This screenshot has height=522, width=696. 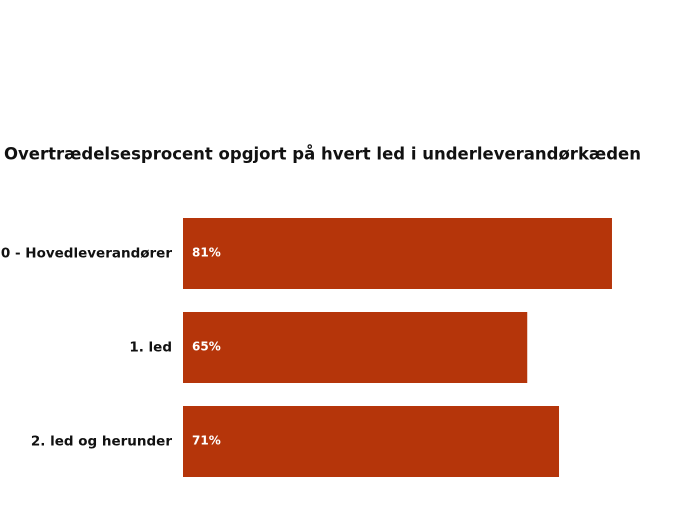 What do you see at coordinates (206, 441) in the screenshot?
I see `value-label: 71%` at bounding box center [206, 441].